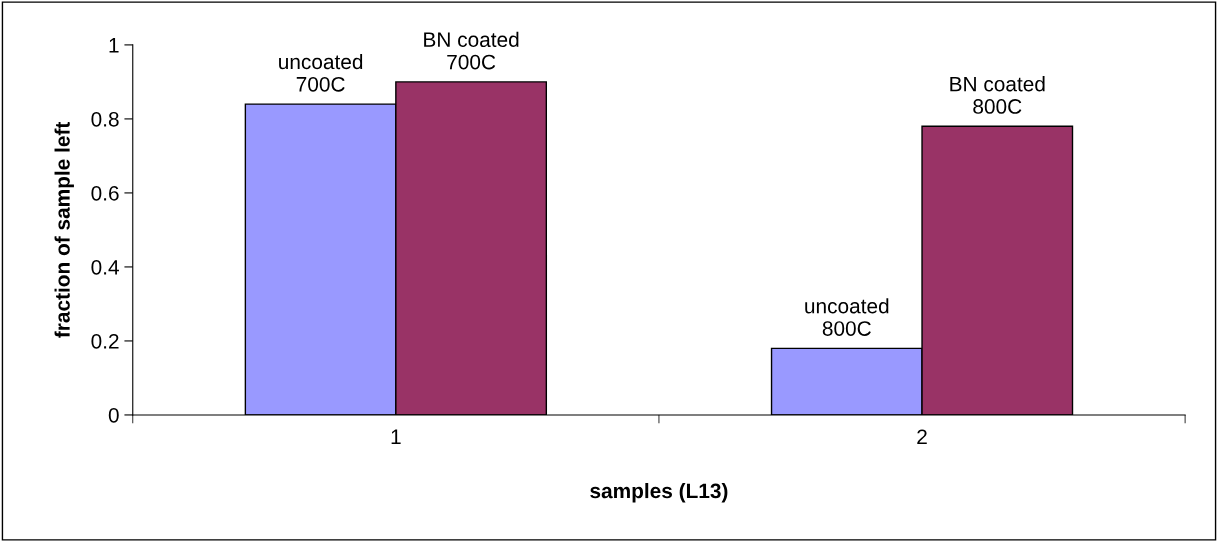 Image resolution: width=1218 pixels, height=541 pixels. I want to click on data-label: BN coated 800C, so click(997, 95).